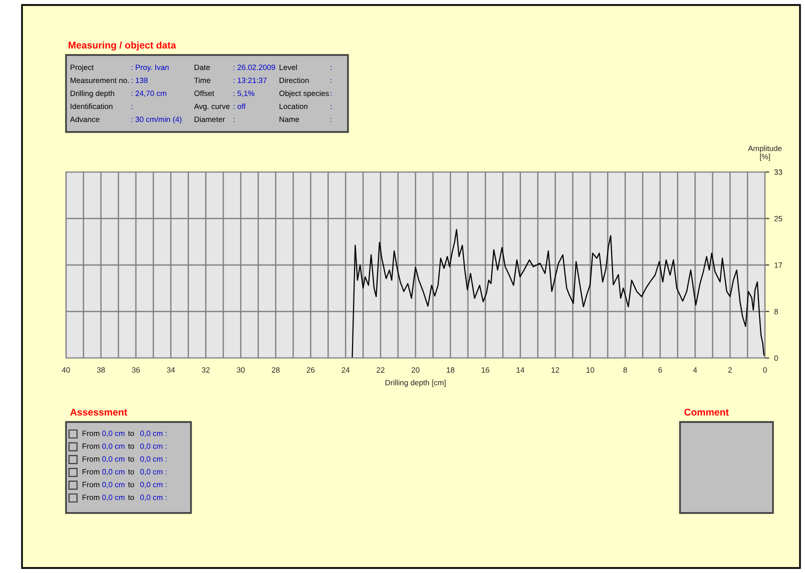 This screenshot has height=573, width=805. Describe the element at coordinates (99, 412) in the screenshot. I see `text: Assessment` at that location.